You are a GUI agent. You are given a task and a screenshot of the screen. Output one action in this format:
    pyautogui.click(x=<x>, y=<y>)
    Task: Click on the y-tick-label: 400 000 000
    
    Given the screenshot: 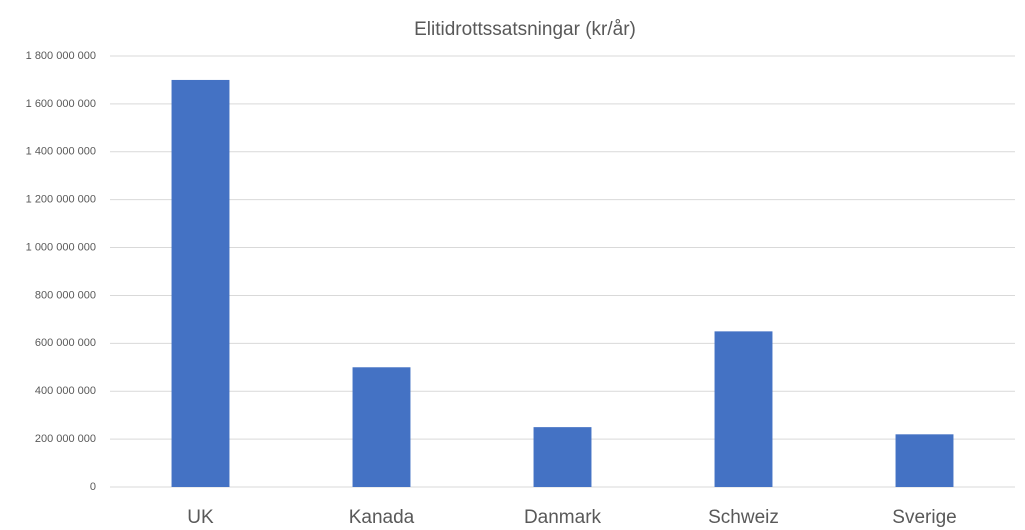 What is the action you would take?
    pyautogui.click(x=65, y=391)
    